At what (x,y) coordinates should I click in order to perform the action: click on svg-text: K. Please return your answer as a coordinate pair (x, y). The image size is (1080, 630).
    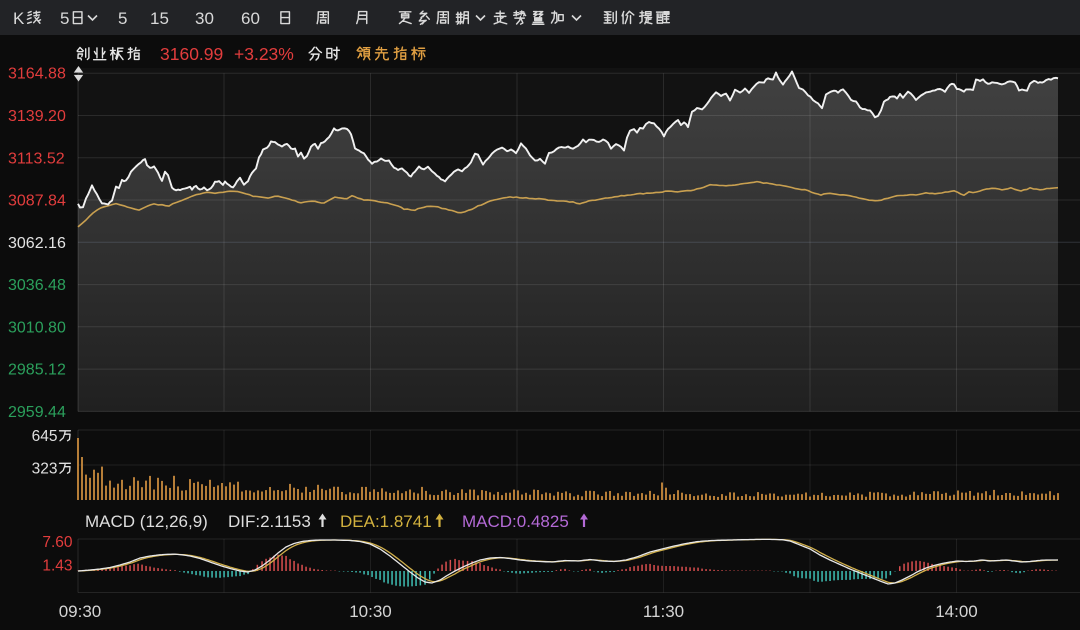
    Looking at the image, I should click on (19, 18).